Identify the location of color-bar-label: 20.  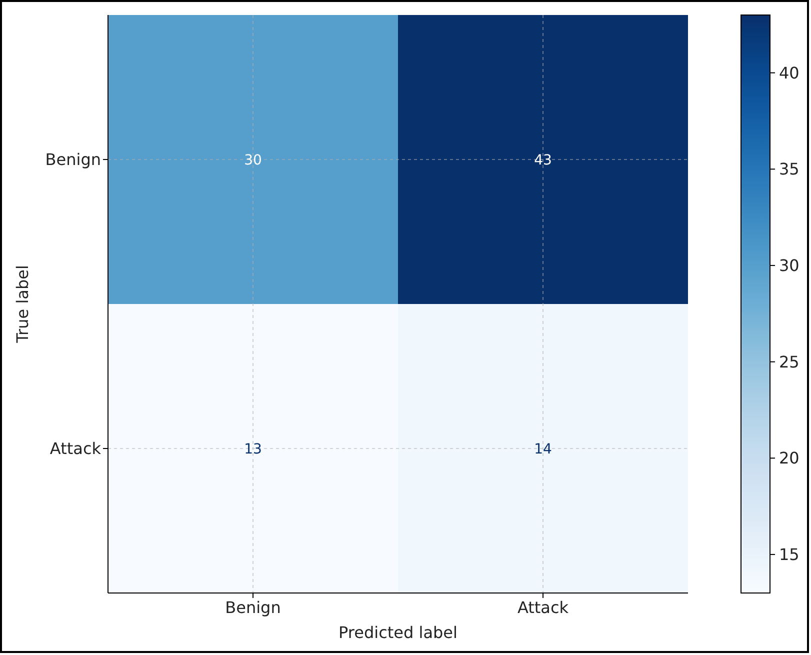
(789, 458).